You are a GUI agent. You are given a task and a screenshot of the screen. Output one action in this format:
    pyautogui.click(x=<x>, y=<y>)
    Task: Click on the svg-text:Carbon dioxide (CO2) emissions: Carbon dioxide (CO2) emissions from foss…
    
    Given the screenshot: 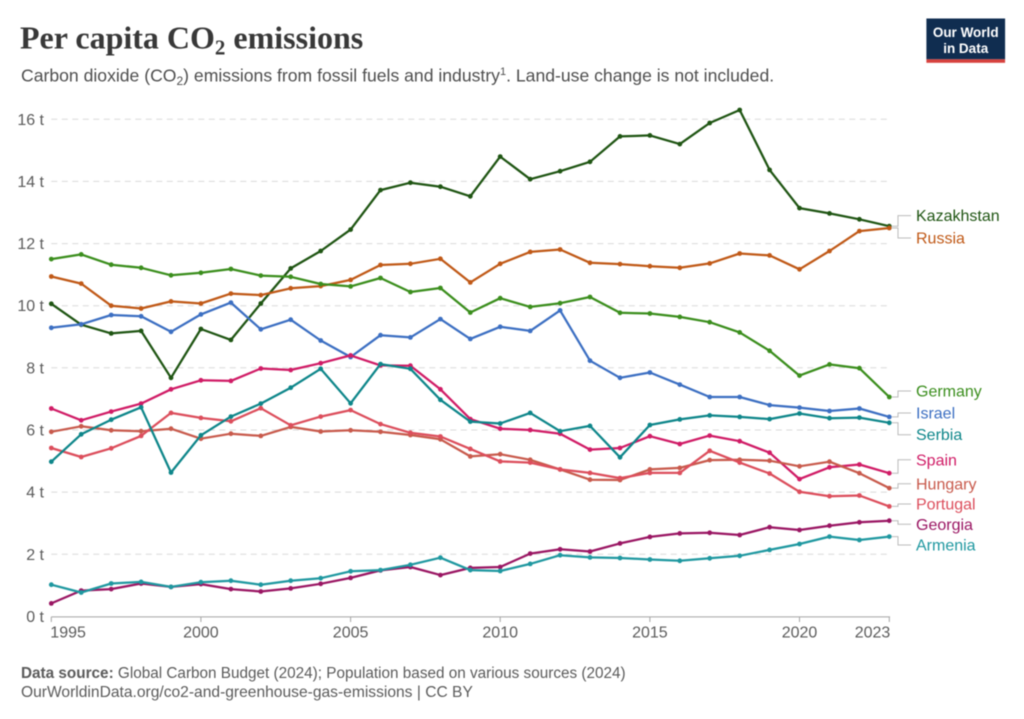 What is the action you would take?
    pyautogui.click(x=397, y=77)
    